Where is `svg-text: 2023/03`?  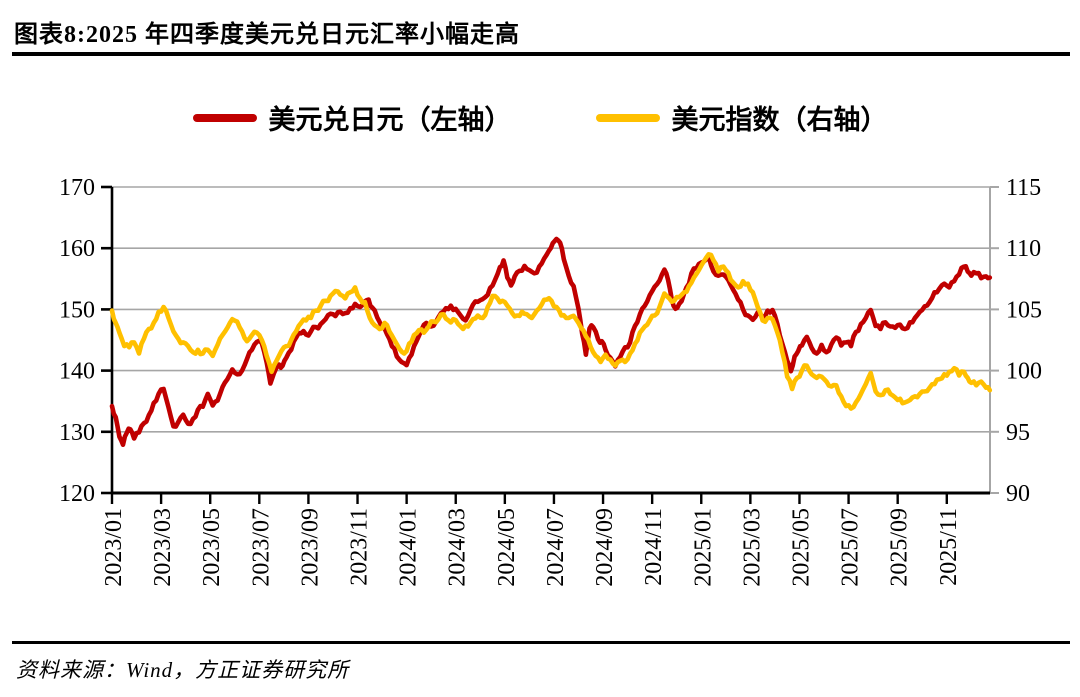
svg-text: 2023/03 is located at coordinates (163, 547).